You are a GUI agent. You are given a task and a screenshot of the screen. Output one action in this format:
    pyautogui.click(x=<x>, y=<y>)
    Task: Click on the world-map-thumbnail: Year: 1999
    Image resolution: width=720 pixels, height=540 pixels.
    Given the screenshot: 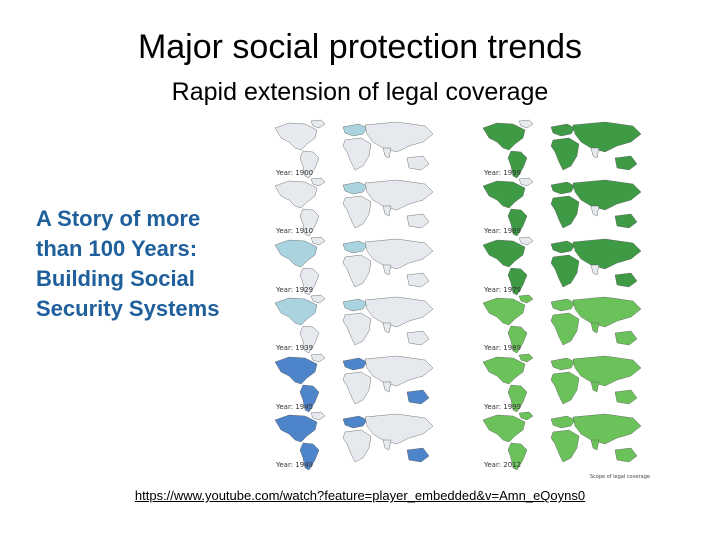 What is the action you would take?
    pyautogui.click(x=562, y=383)
    